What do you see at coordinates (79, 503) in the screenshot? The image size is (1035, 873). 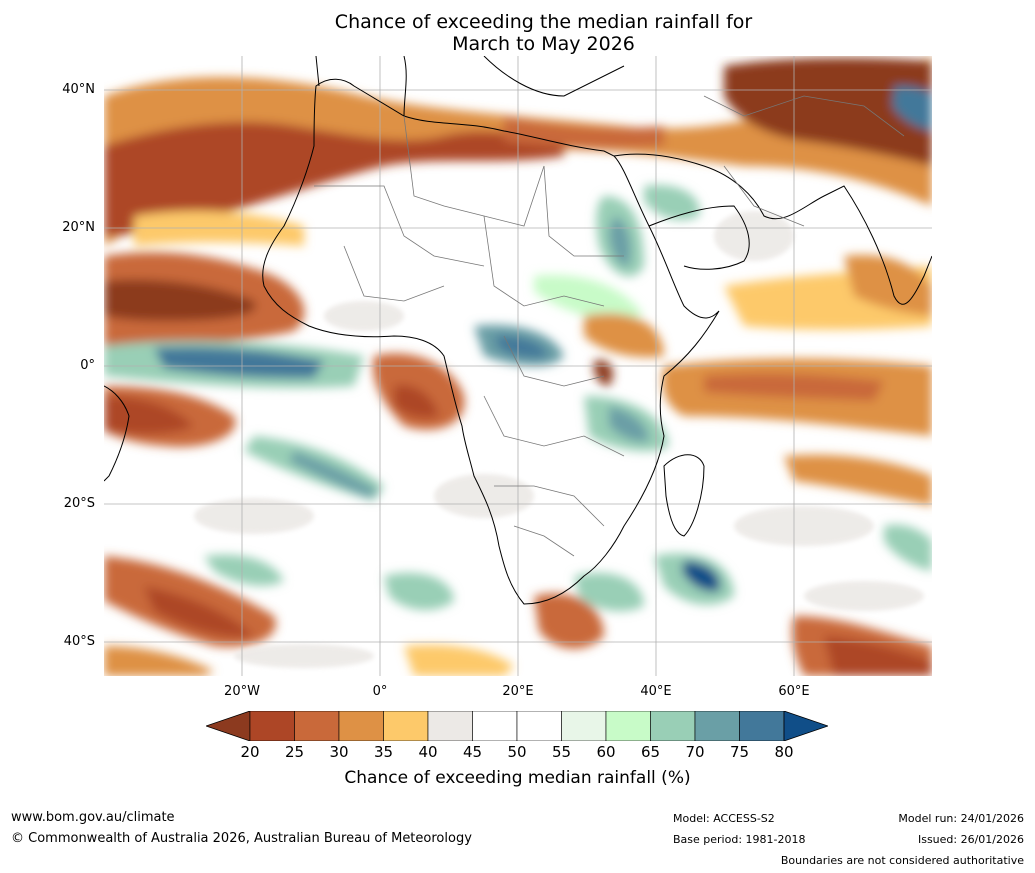 I see `lat-label-20s: 20°S` at bounding box center [79, 503].